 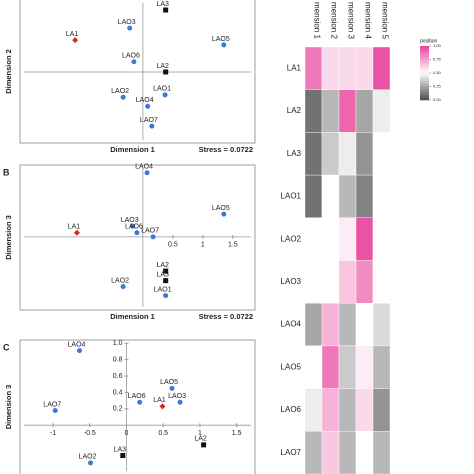 I want to click on column-label: mension 1, so click(x=316, y=20).